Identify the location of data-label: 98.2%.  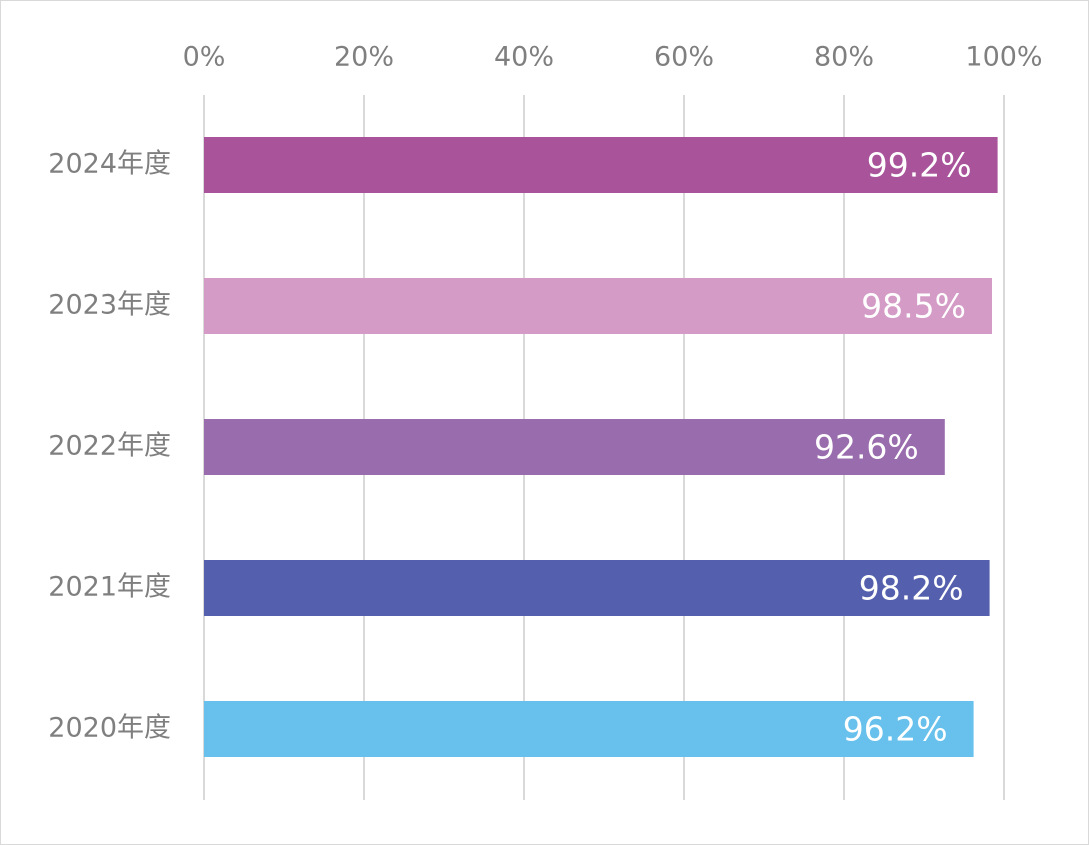
(911, 588).